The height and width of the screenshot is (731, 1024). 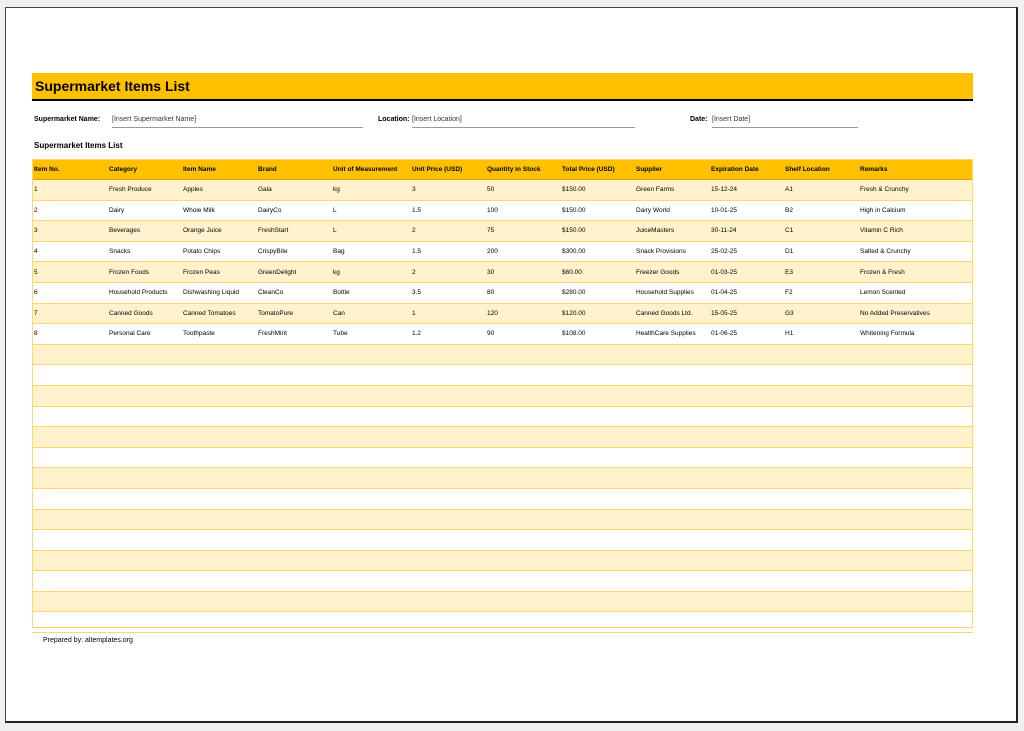 What do you see at coordinates (370, 314) in the screenshot?
I see `table-cell: Can` at bounding box center [370, 314].